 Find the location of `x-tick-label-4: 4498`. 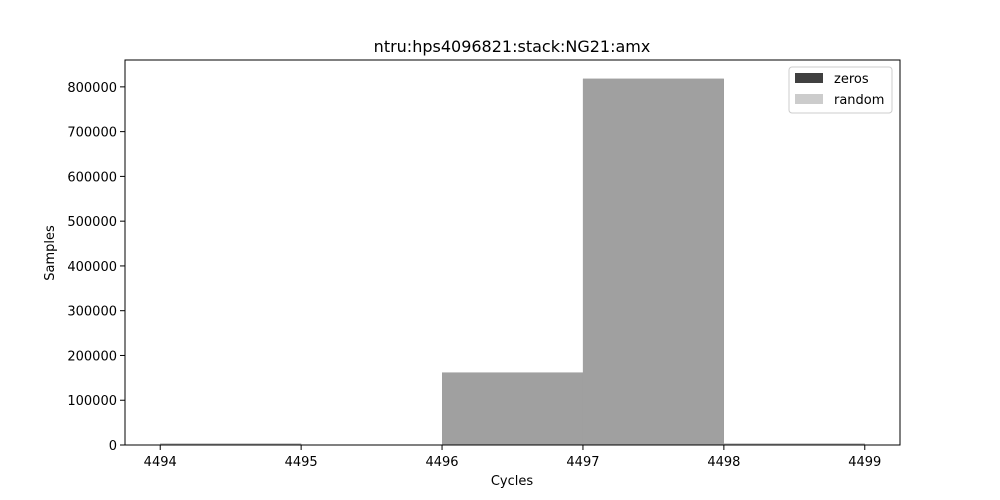

x-tick-label-4: 4498 is located at coordinates (723, 462).